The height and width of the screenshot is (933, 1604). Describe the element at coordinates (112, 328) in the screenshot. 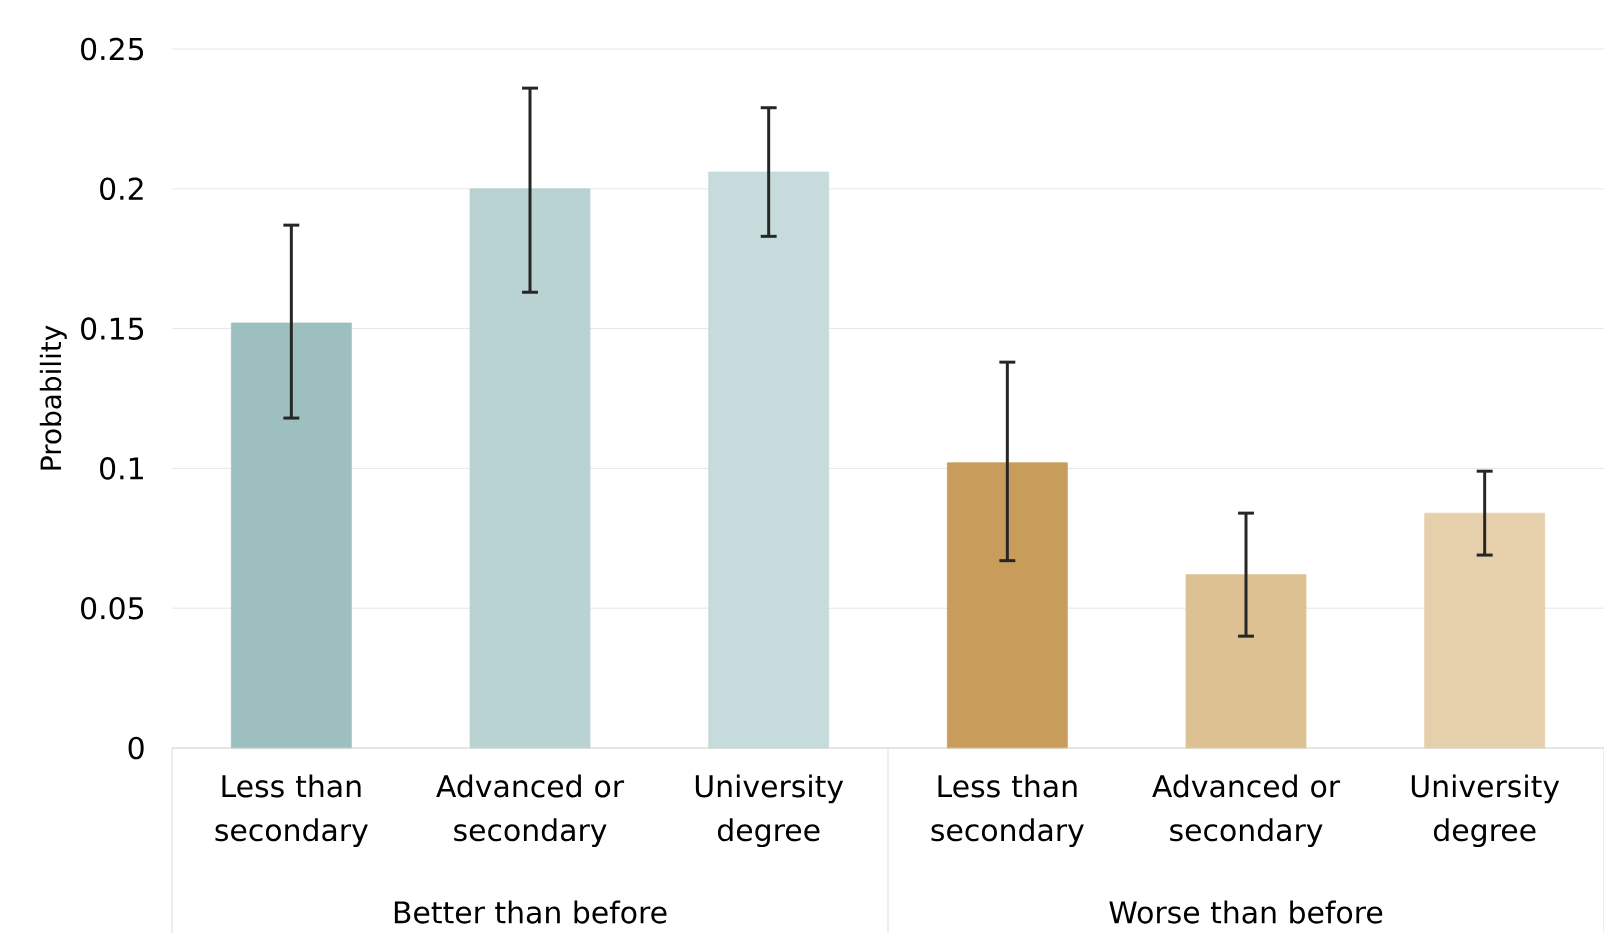

I see `y-tick-label: 0.15` at that location.